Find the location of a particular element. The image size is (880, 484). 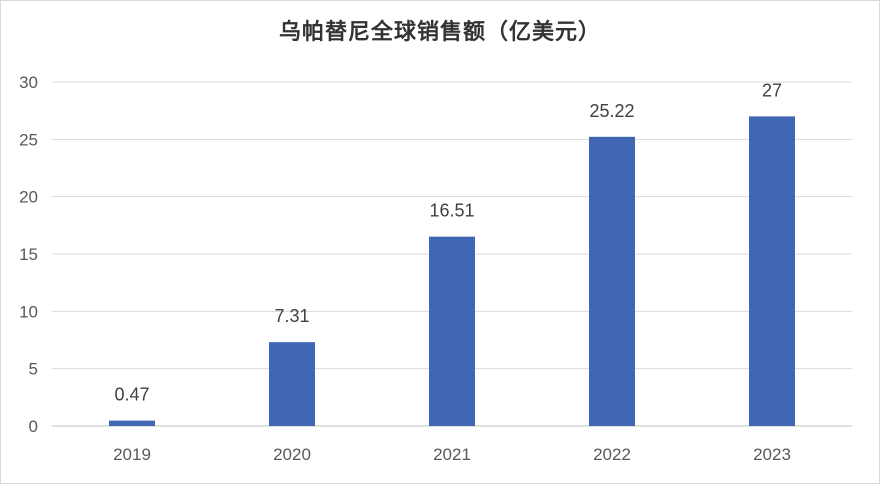

y-tick-label: 30 is located at coordinates (28, 82).